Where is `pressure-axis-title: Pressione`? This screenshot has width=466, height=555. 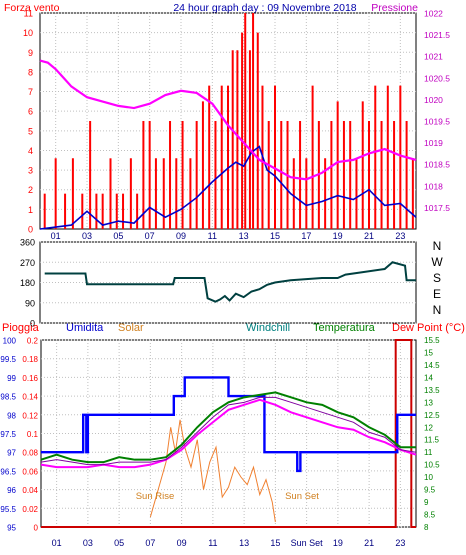 pressure-axis-title: Pressione is located at coordinates (394, 8).